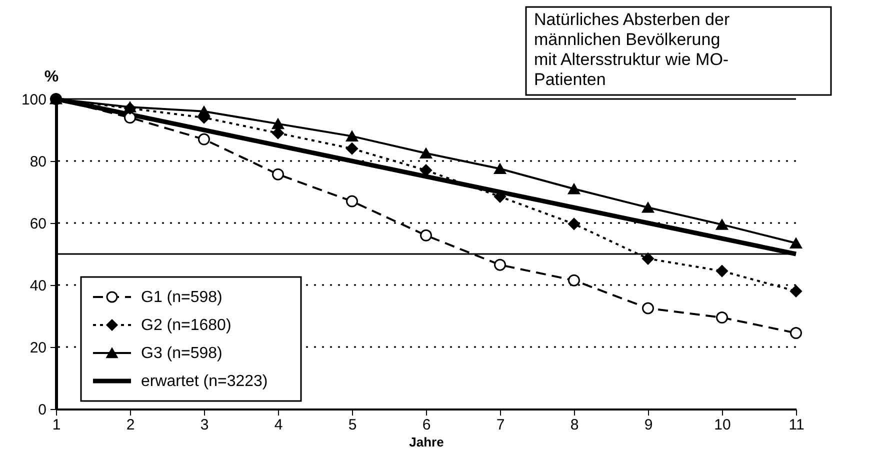  I want to click on y-tick-label: 40, so click(38, 286).